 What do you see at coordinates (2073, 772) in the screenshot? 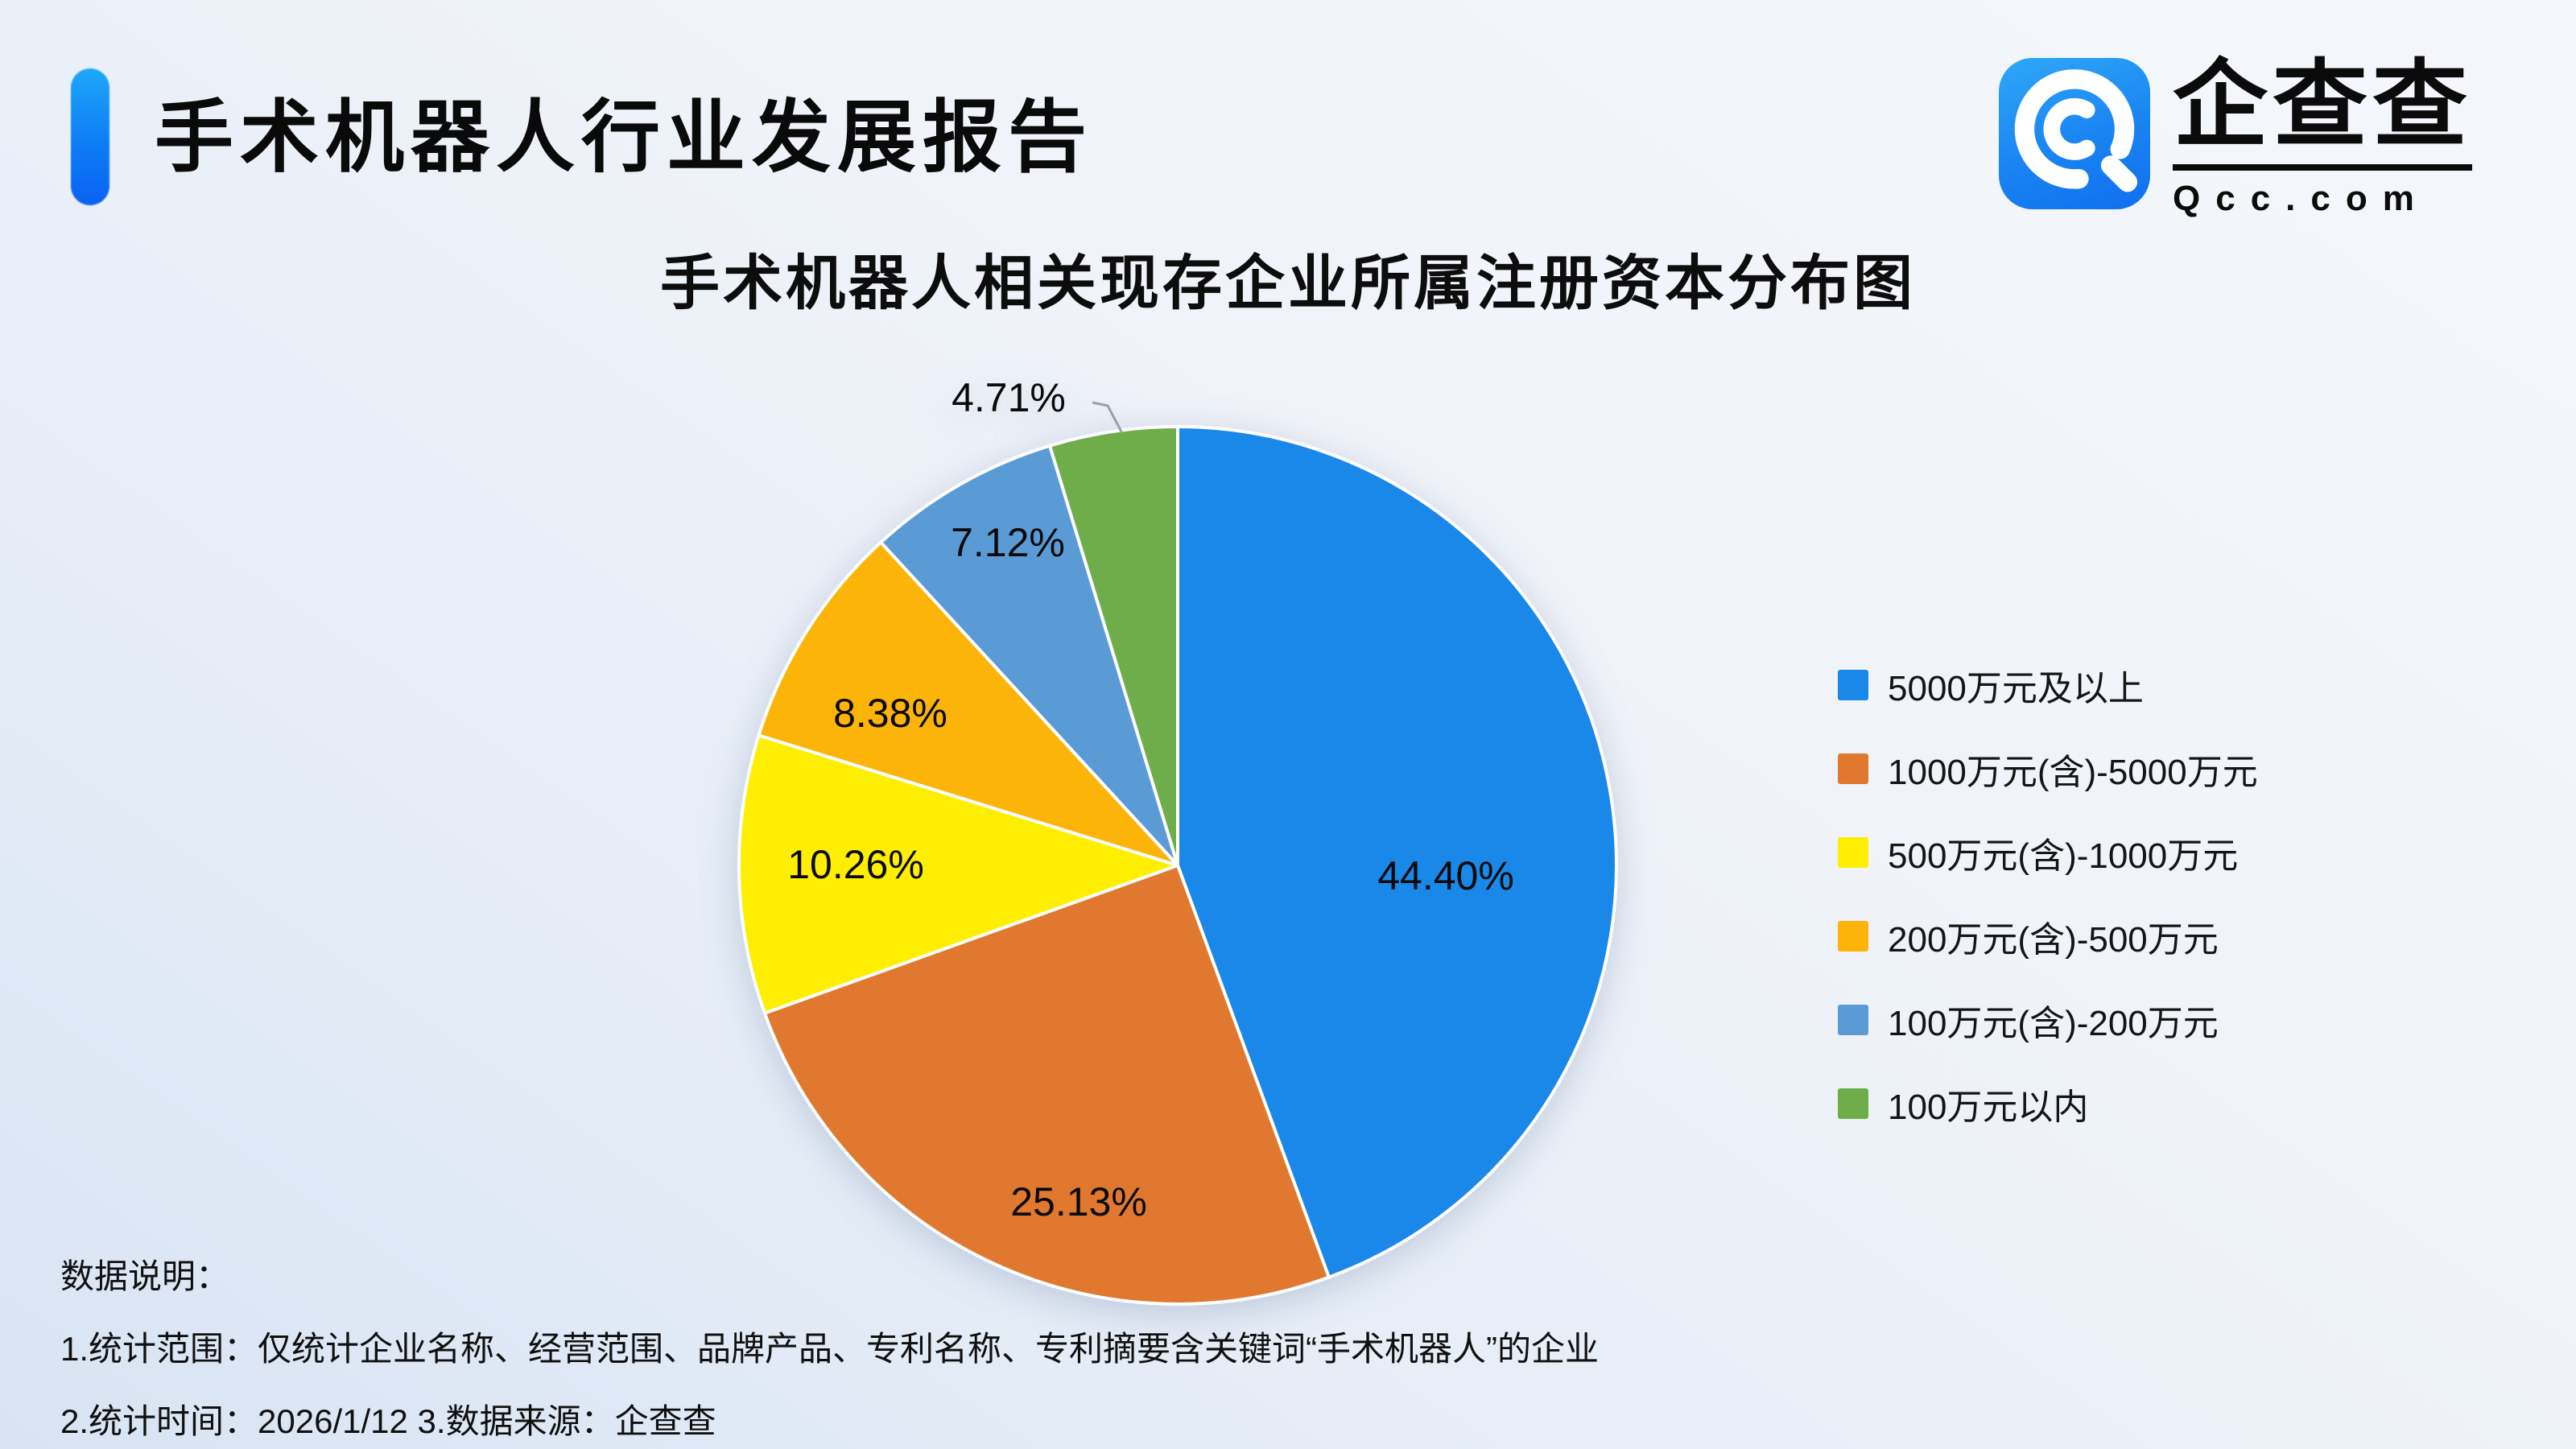
I see `legend-label-1: 1000万元(含)-5000万元` at bounding box center [2073, 772].